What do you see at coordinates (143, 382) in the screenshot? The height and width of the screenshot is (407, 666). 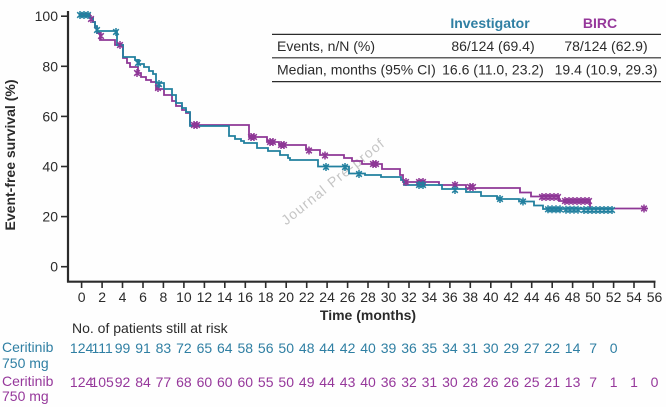 I see `svg-text: 84` at bounding box center [143, 382].